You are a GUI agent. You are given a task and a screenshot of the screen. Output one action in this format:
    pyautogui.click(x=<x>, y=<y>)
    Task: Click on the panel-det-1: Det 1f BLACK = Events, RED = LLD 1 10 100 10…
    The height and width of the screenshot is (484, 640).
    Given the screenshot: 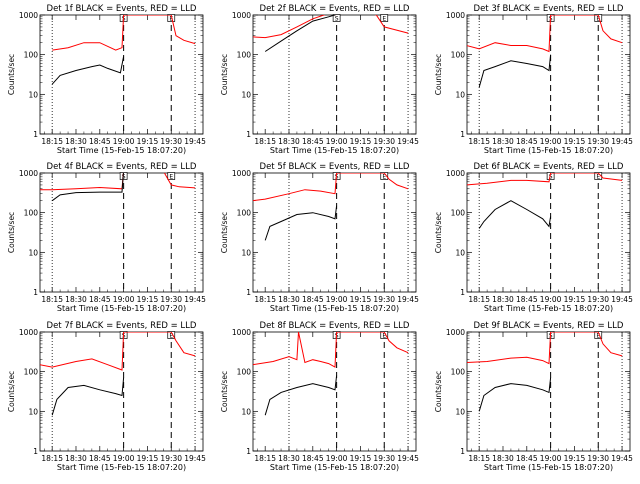 What is the action you would take?
    pyautogui.click(x=106, y=79)
    